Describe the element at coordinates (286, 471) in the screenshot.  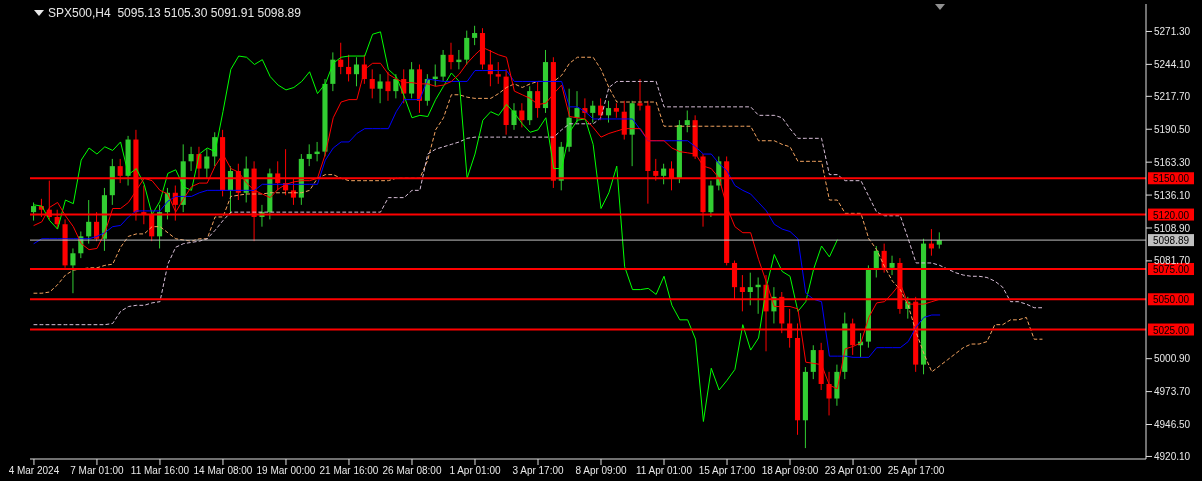
I see `x-tick-label: 19 Mar 00:00` at that location.